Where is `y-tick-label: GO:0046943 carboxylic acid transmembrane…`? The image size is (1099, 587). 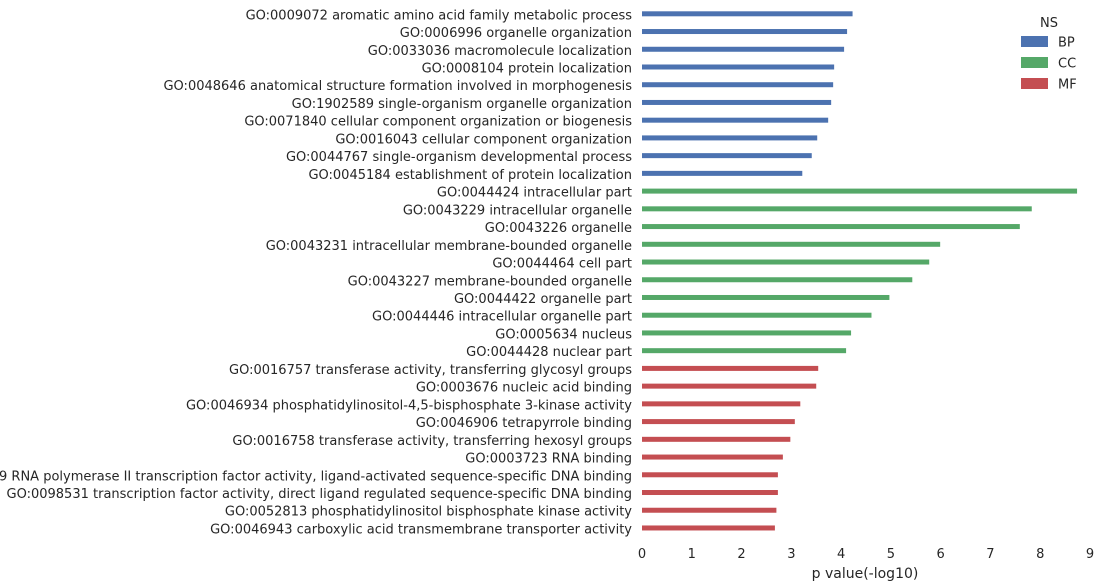 y-tick-label: GO:0046943 carboxylic acid transmembrane… is located at coordinates (421, 529).